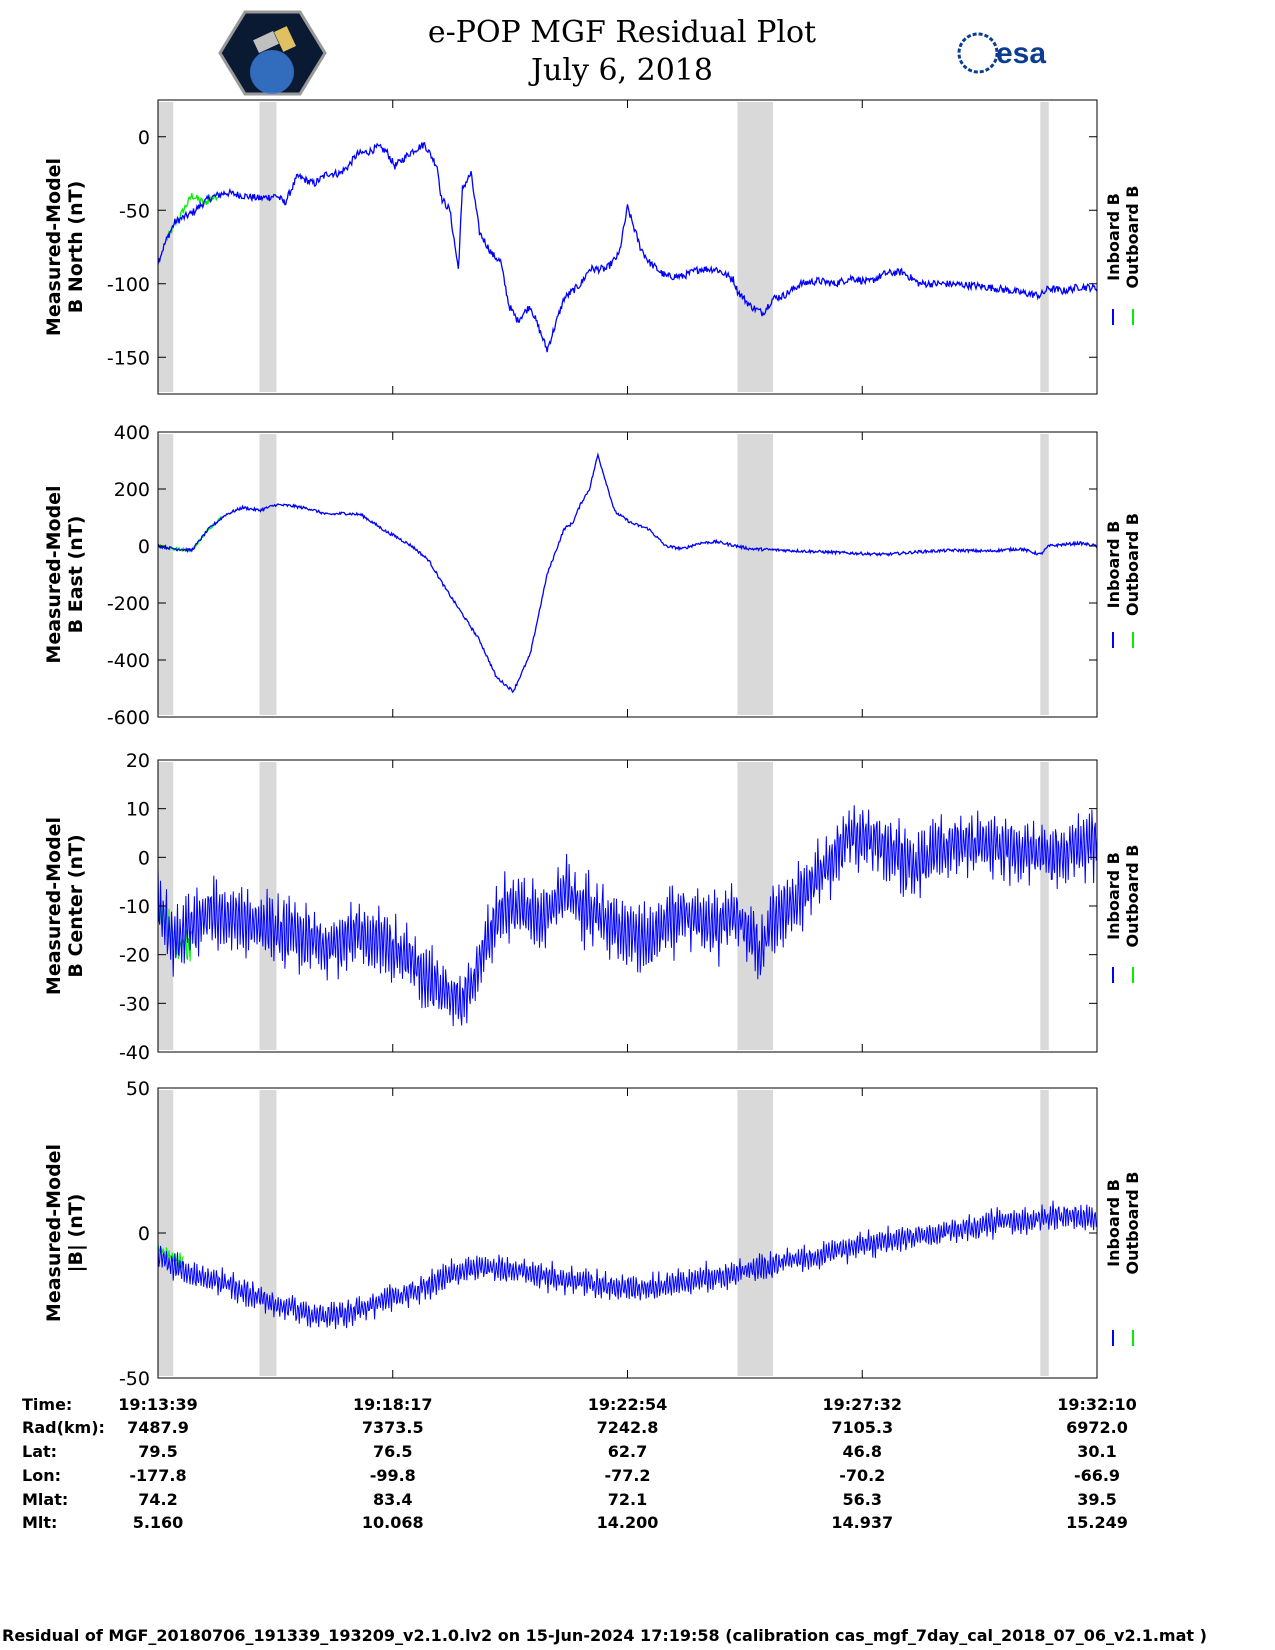 The height and width of the screenshot is (1650, 1275). I want to click on ephemeris-row-label: Mlt:, so click(39, 1522).